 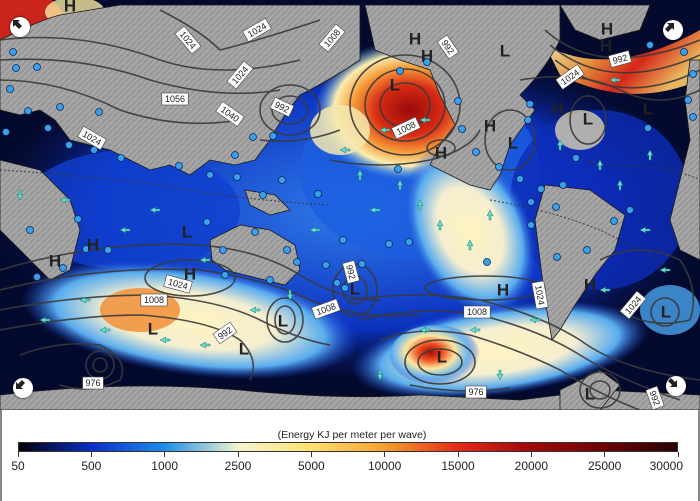 I want to click on legend-tick-label: 500, so click(x=91, y=466).